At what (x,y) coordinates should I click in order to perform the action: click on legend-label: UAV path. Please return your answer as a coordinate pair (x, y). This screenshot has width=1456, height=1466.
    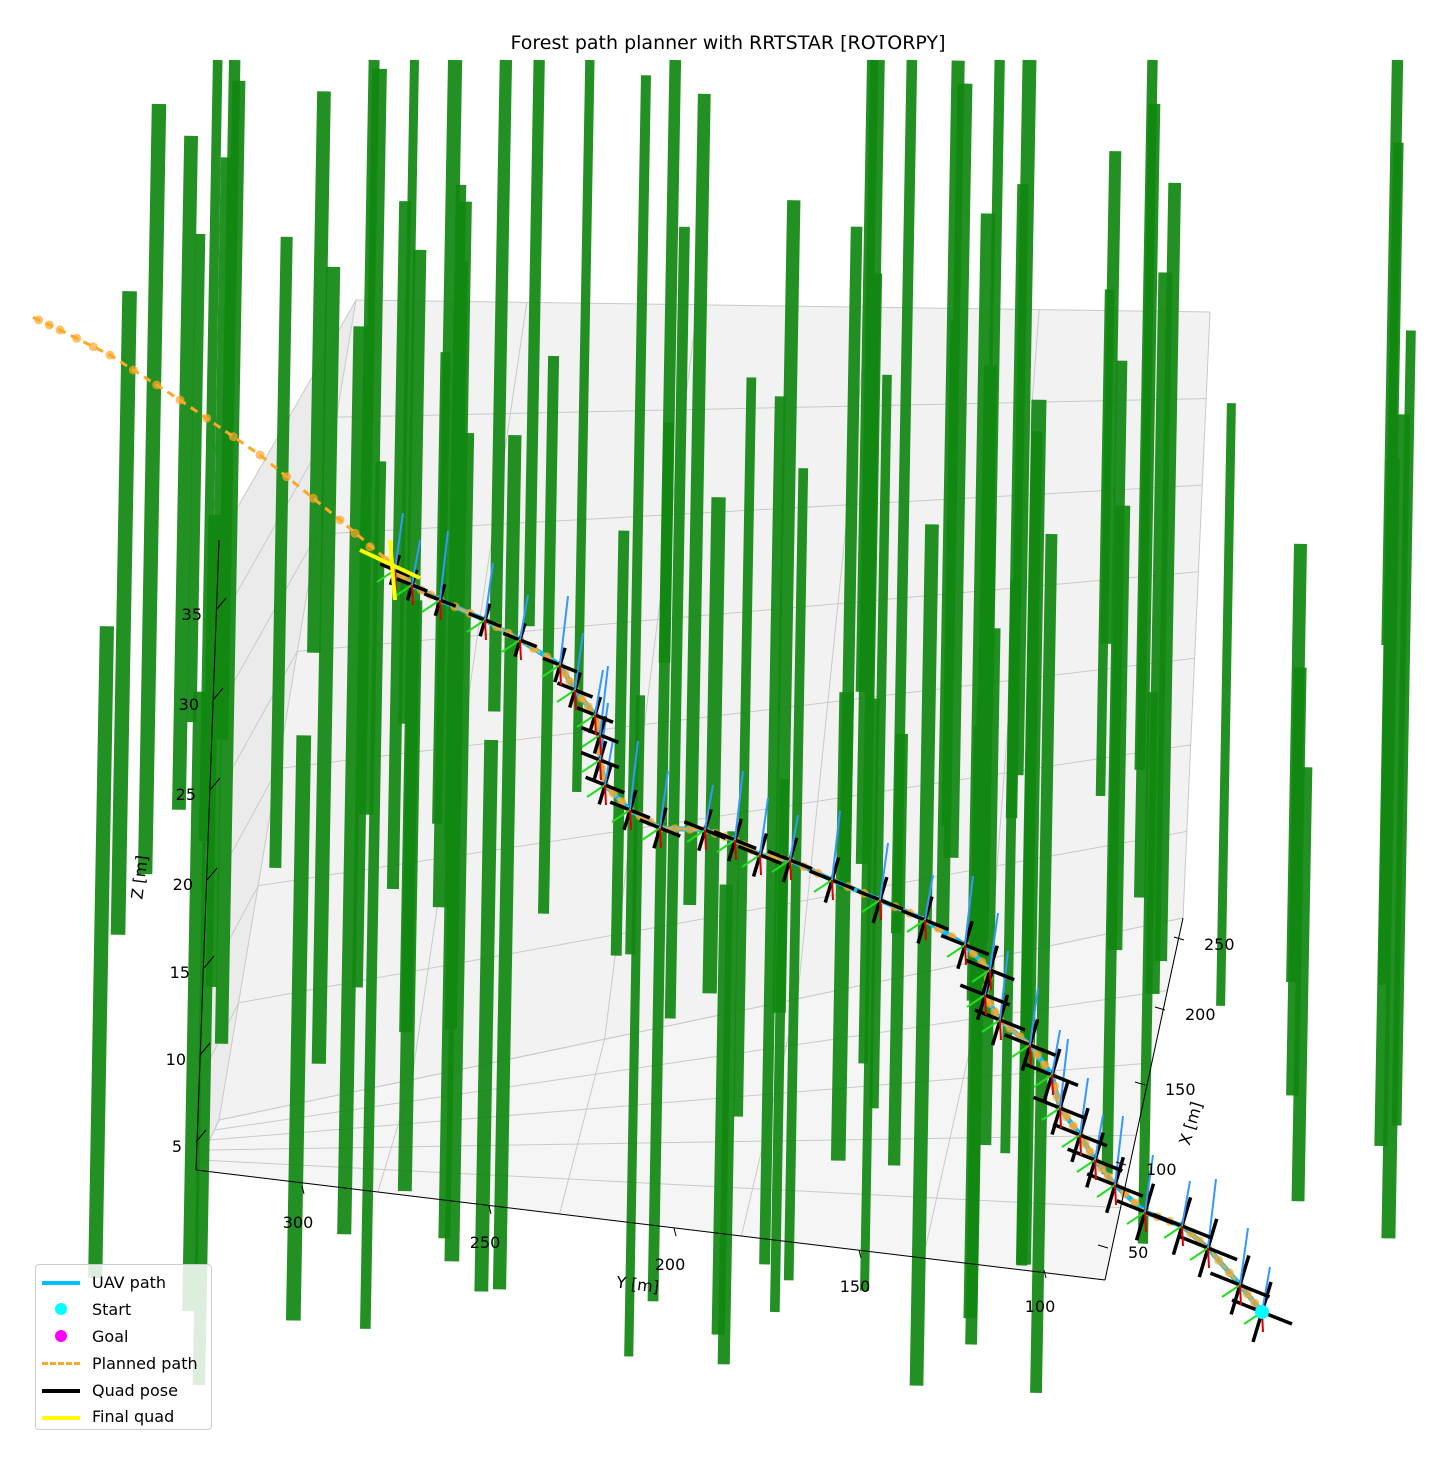
    Looking at the image, I should click on (129, 1282).